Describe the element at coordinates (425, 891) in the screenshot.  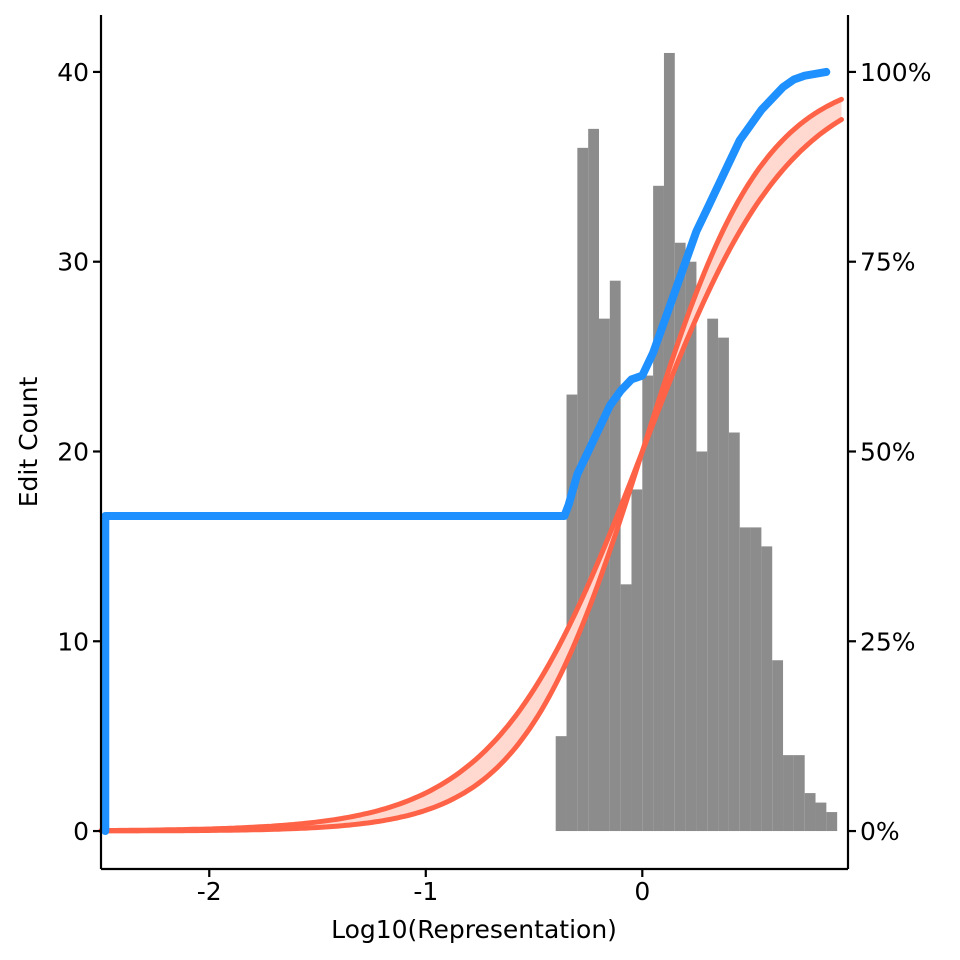
I see `x-tick-label: -1` at that location.